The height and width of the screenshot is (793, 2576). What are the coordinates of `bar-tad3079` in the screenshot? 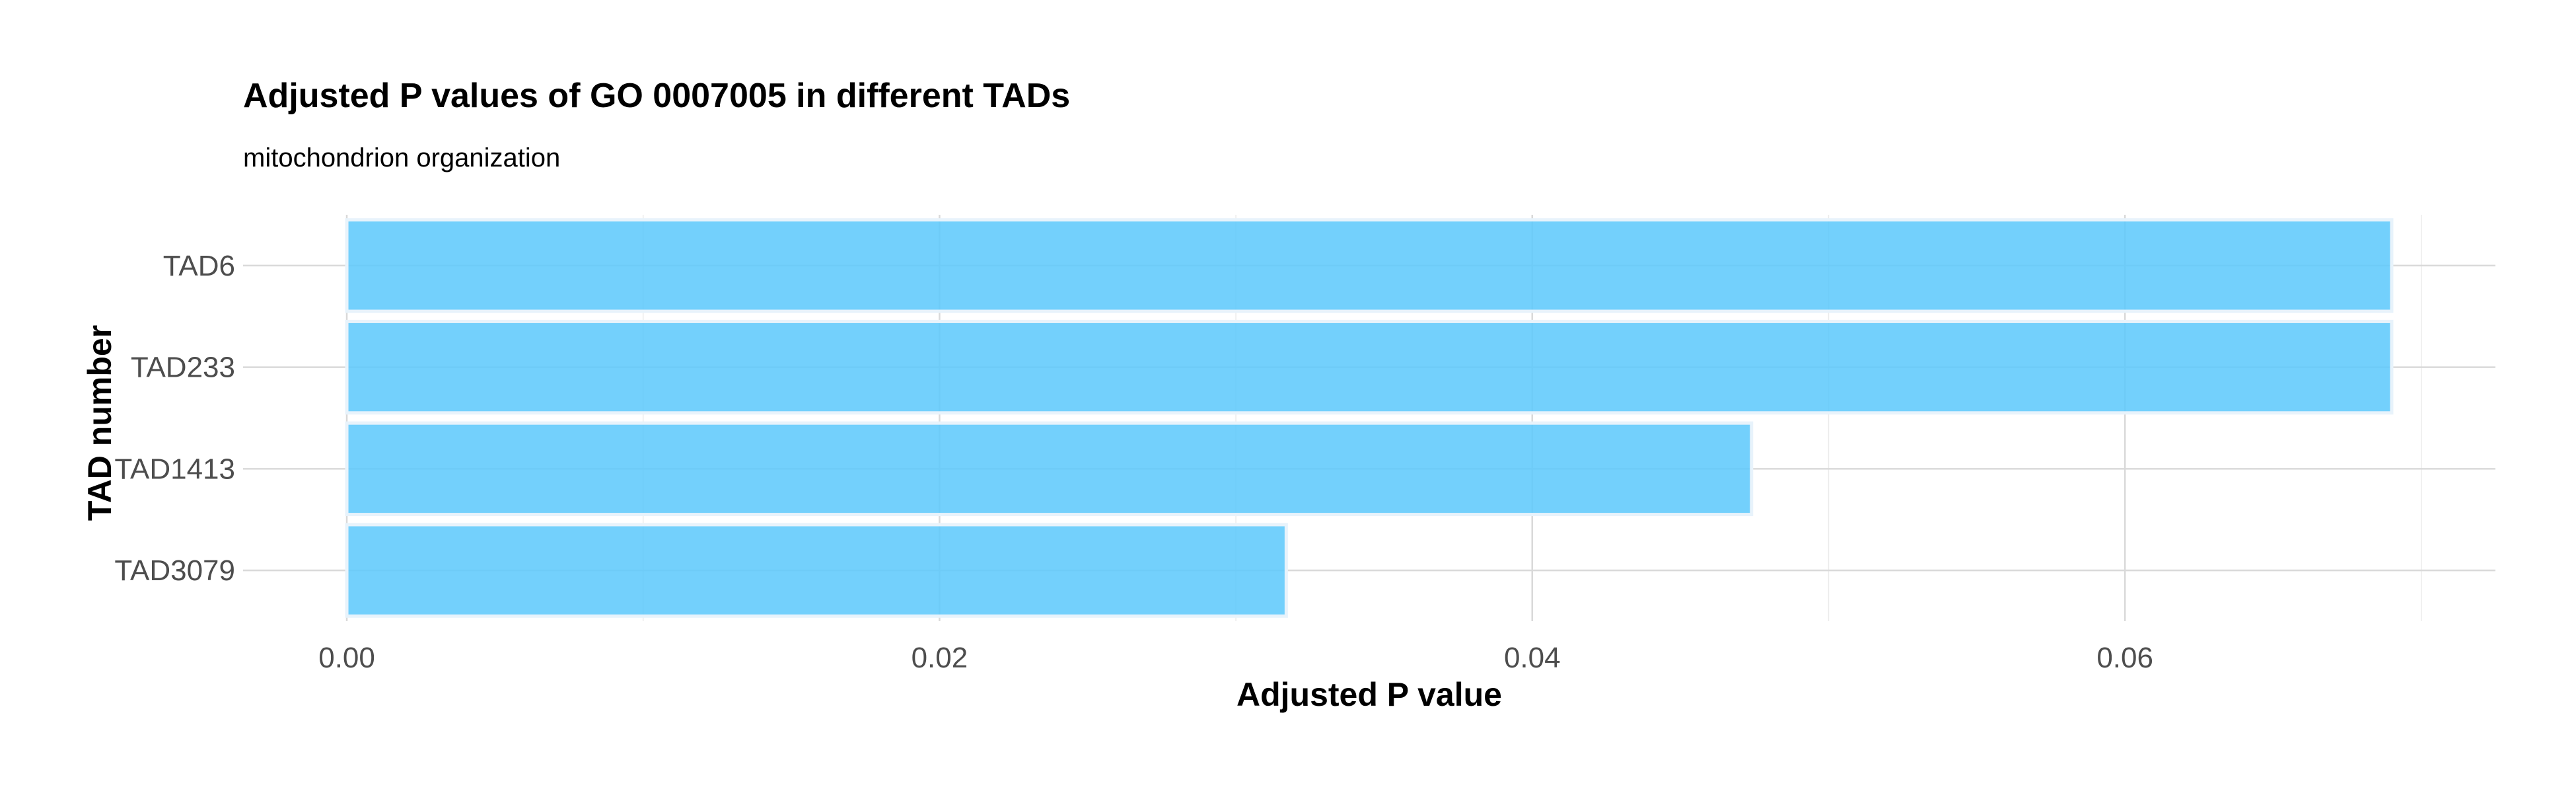 It's located at (816, 571).